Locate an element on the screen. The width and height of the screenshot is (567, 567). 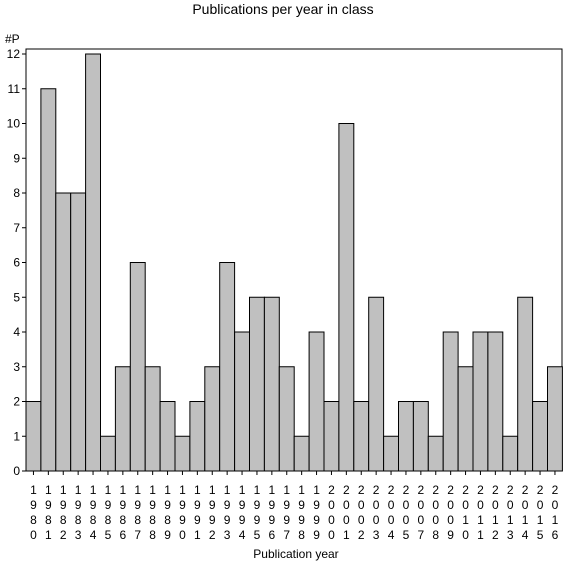
bar-2012 is located at coordinates (495, 401).